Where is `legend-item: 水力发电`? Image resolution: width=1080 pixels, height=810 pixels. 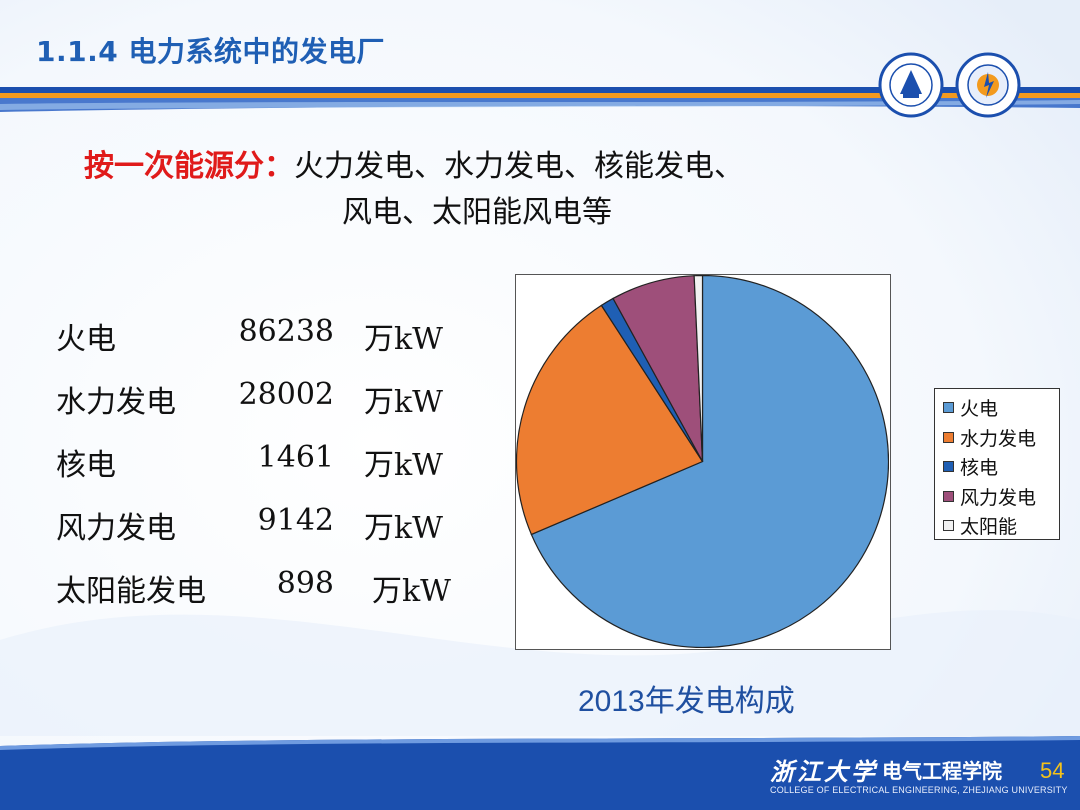
legend-item: 水力发电 is located at coordinates (1001, 438).